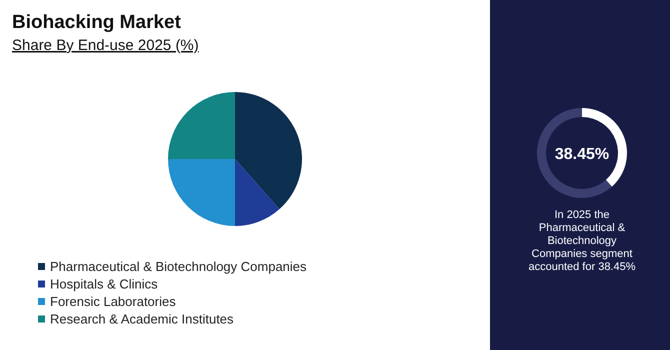 The width and height of the screenshot is (670, 350). Describe the element at coordinates (179, 266) in the screenshot. I see `legend-label: Pharmaceutical & Biotechnology Companies` at that location.